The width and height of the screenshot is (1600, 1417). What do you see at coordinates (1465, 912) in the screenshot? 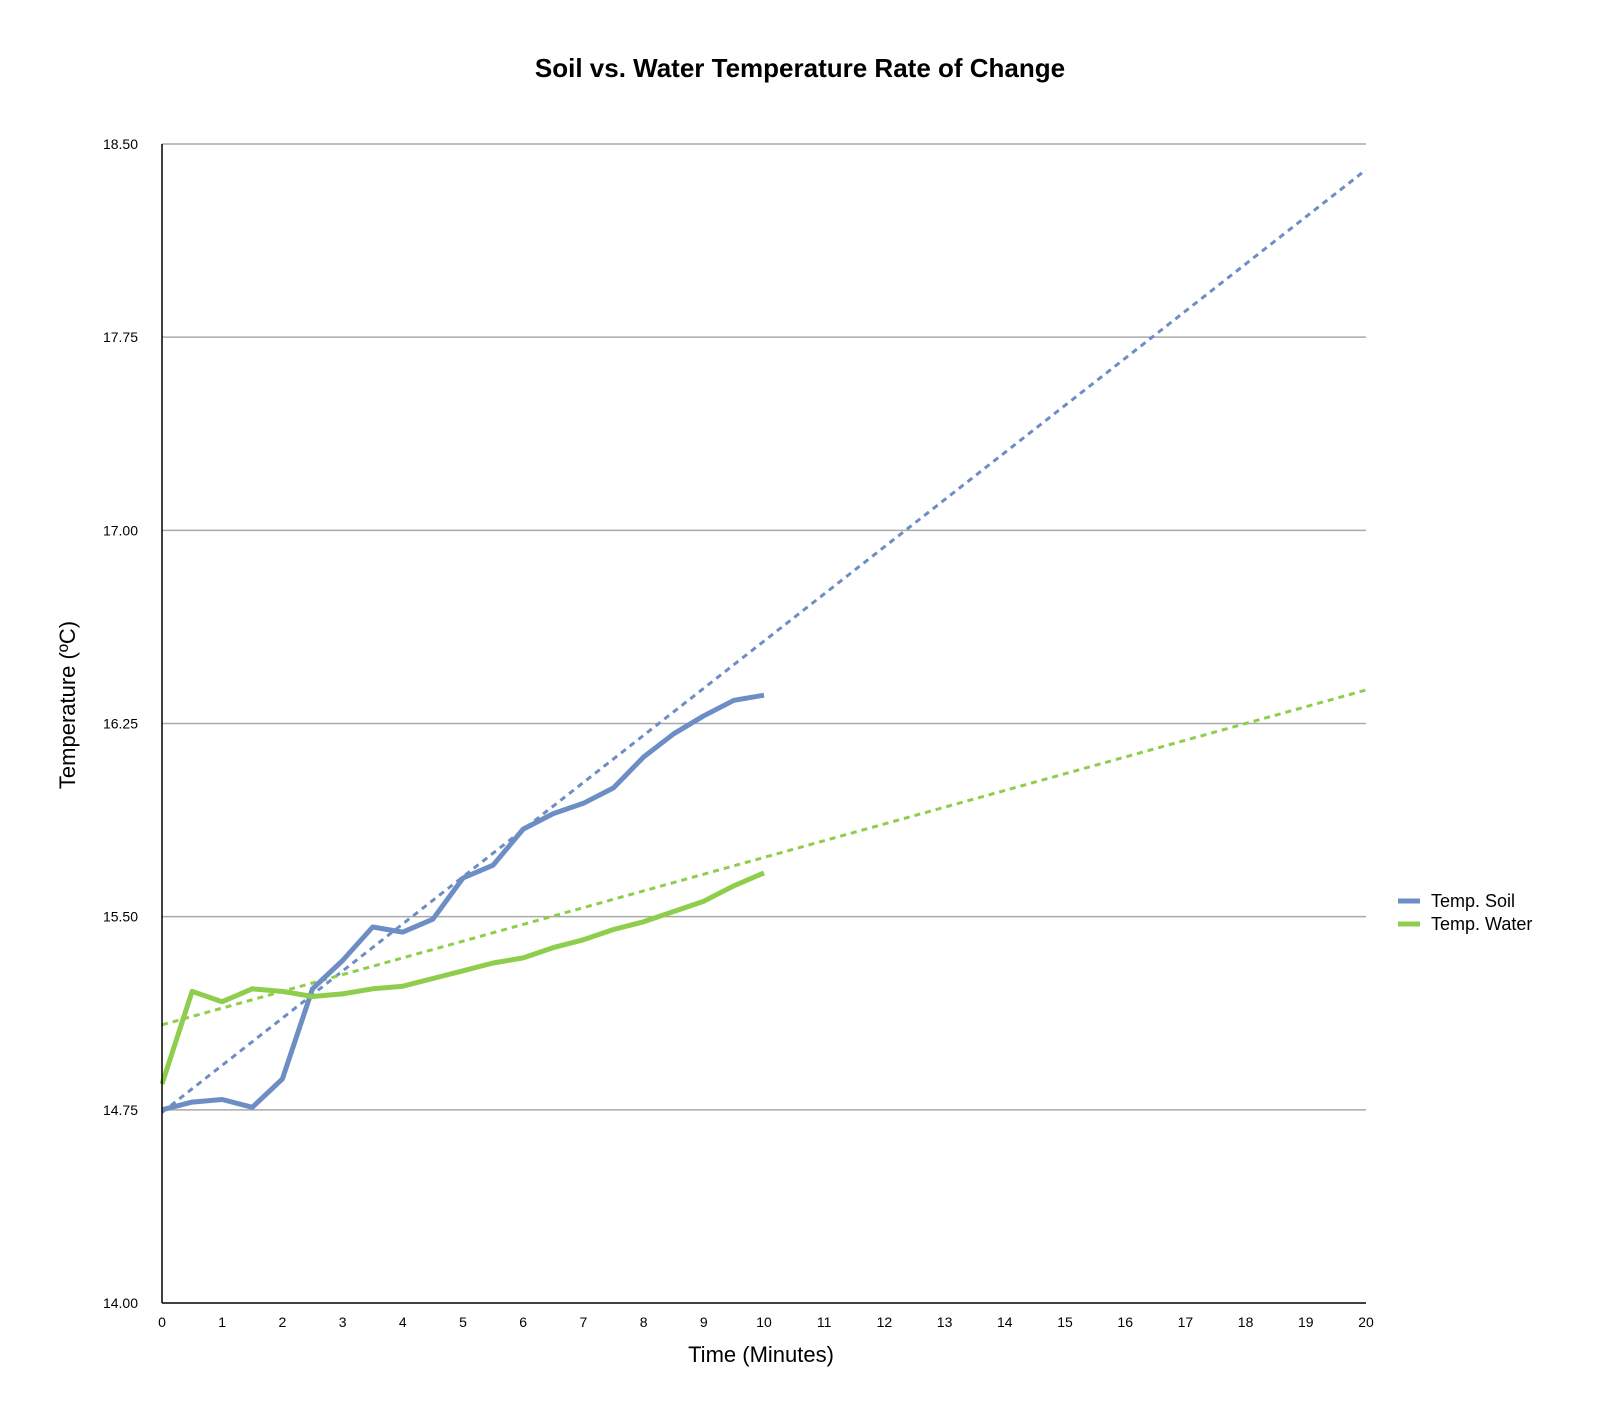
I see `legend: Temp. Soil Temp. Water` at bounding box center [1465, 912].